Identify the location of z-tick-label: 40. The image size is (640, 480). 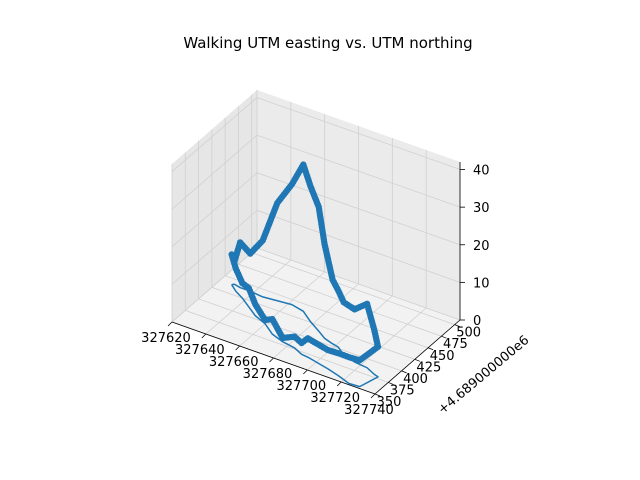
(481, 171).